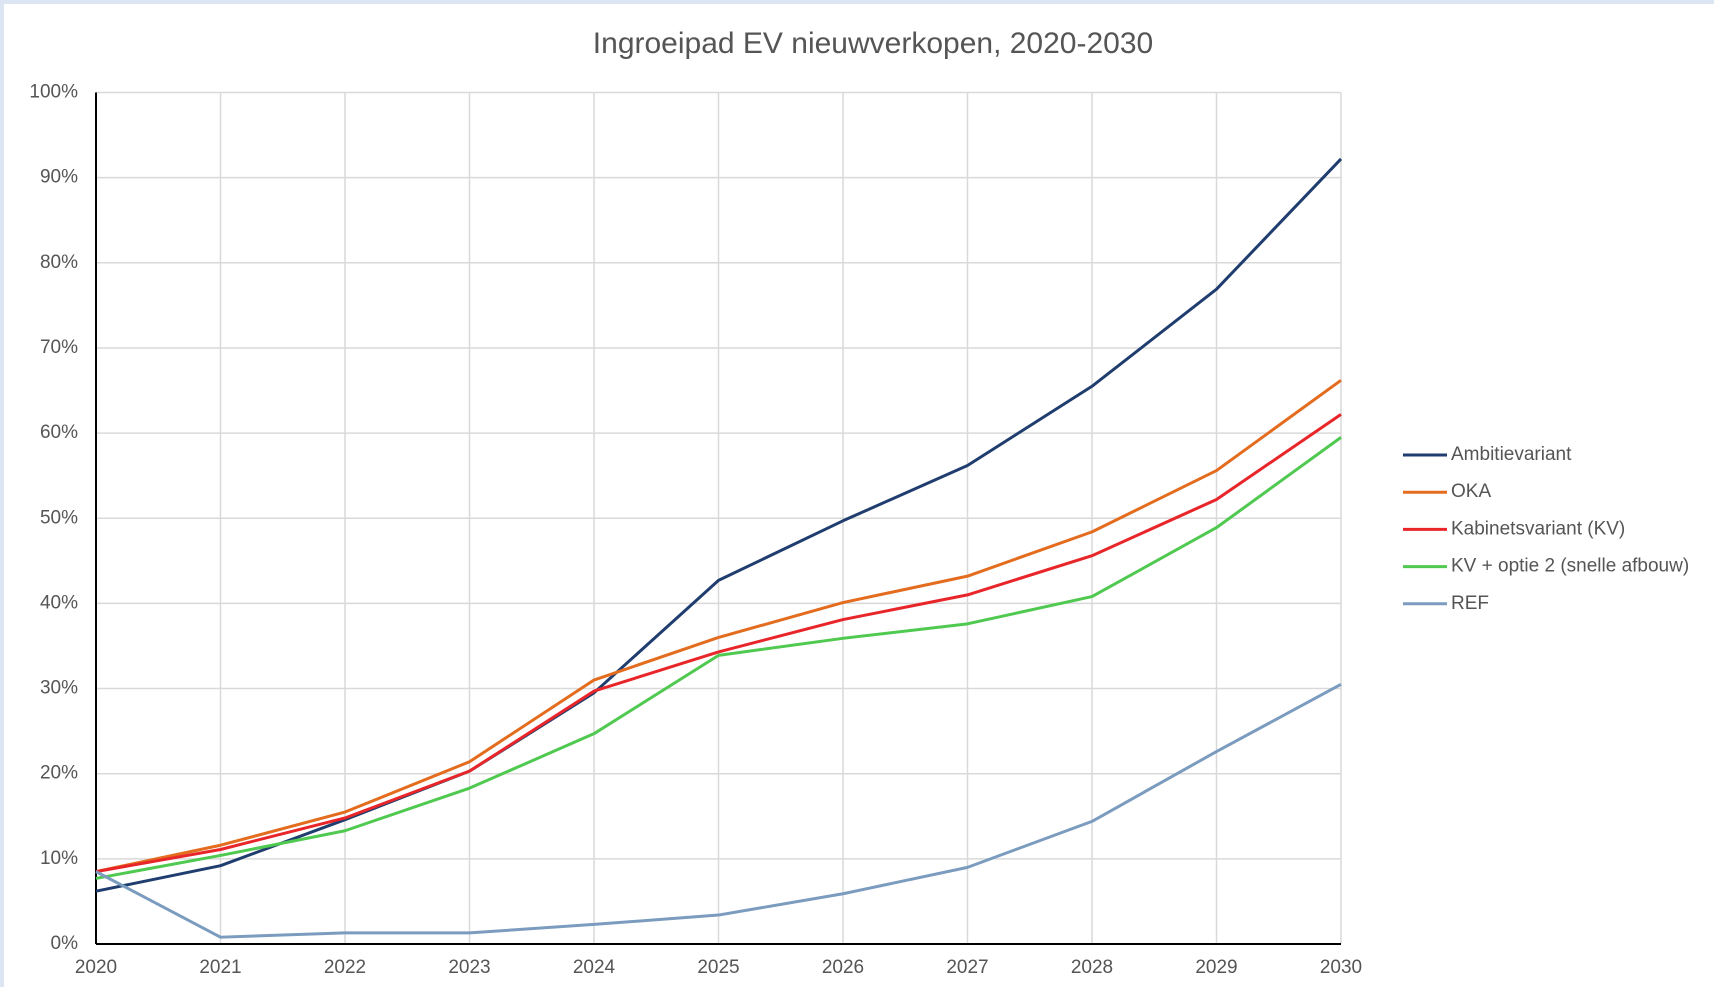 Image resolution: width=1714 pixels, height=987 pixels. Describe the element at coordinates (59, 262) in the screenshot. I see `y-tick-label: 80%` at that location.